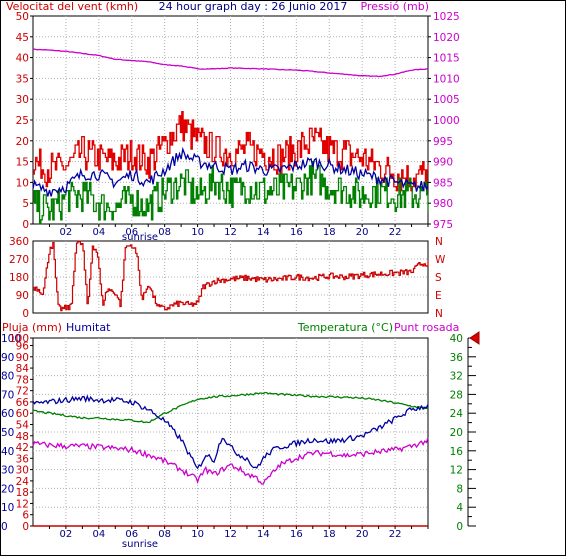  Describe the element at coordinates (22, 100) in the screenshot. I see `wind-y-tick: 30` at that location.